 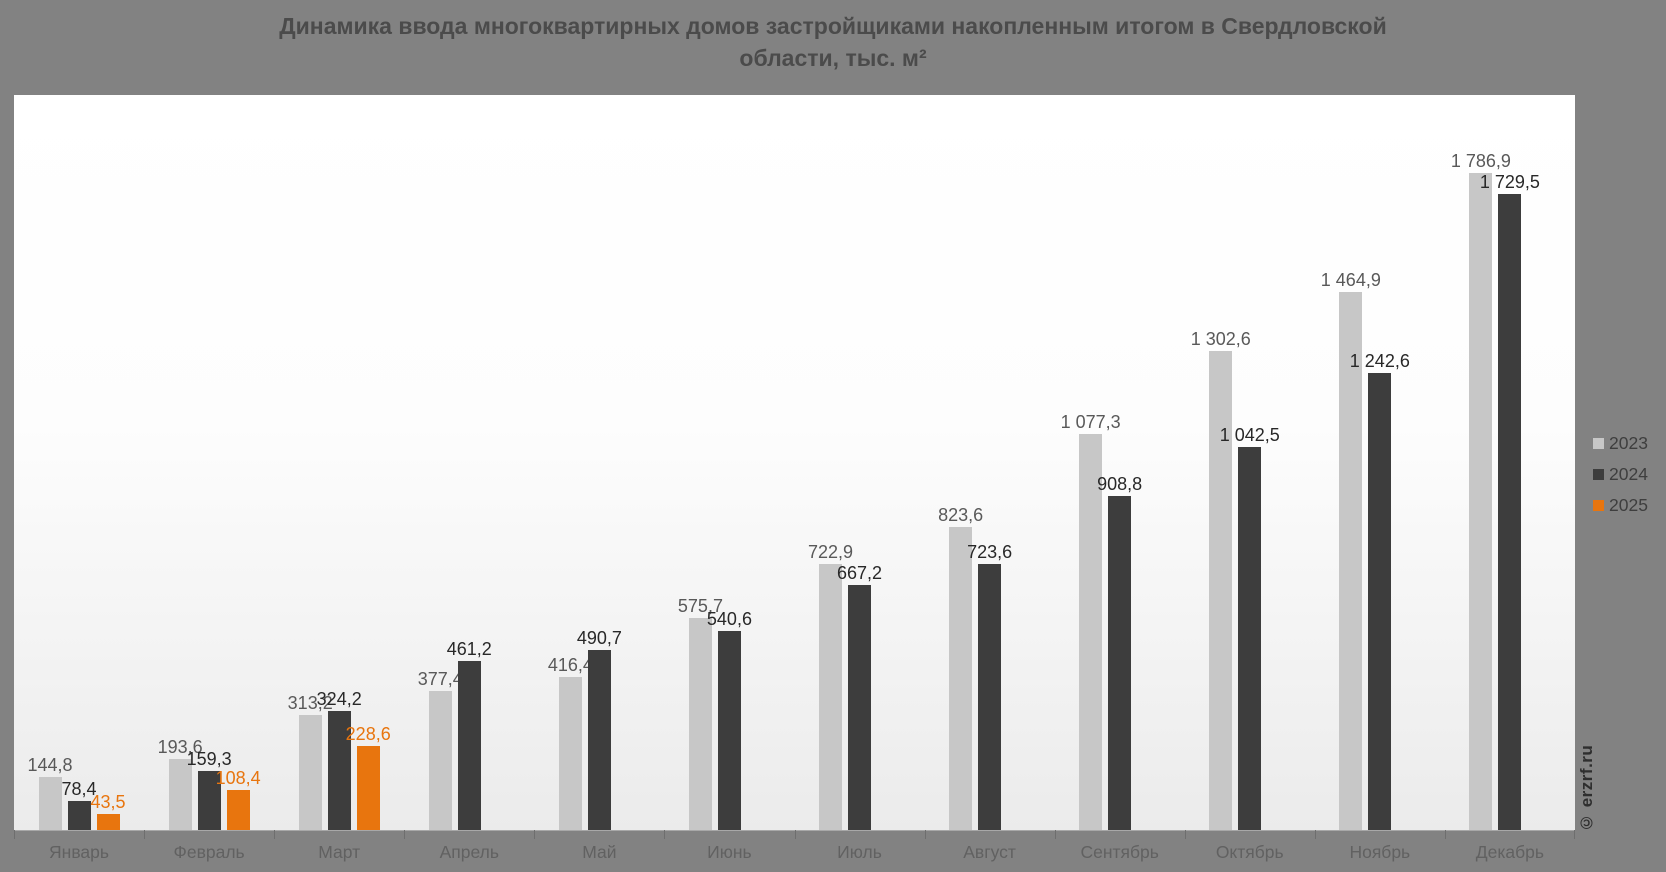 What do you see at coordinates (1250, 638) in the screenshot?
I see `bar-2024-Октябрь` at bounding box center [1250, 638].